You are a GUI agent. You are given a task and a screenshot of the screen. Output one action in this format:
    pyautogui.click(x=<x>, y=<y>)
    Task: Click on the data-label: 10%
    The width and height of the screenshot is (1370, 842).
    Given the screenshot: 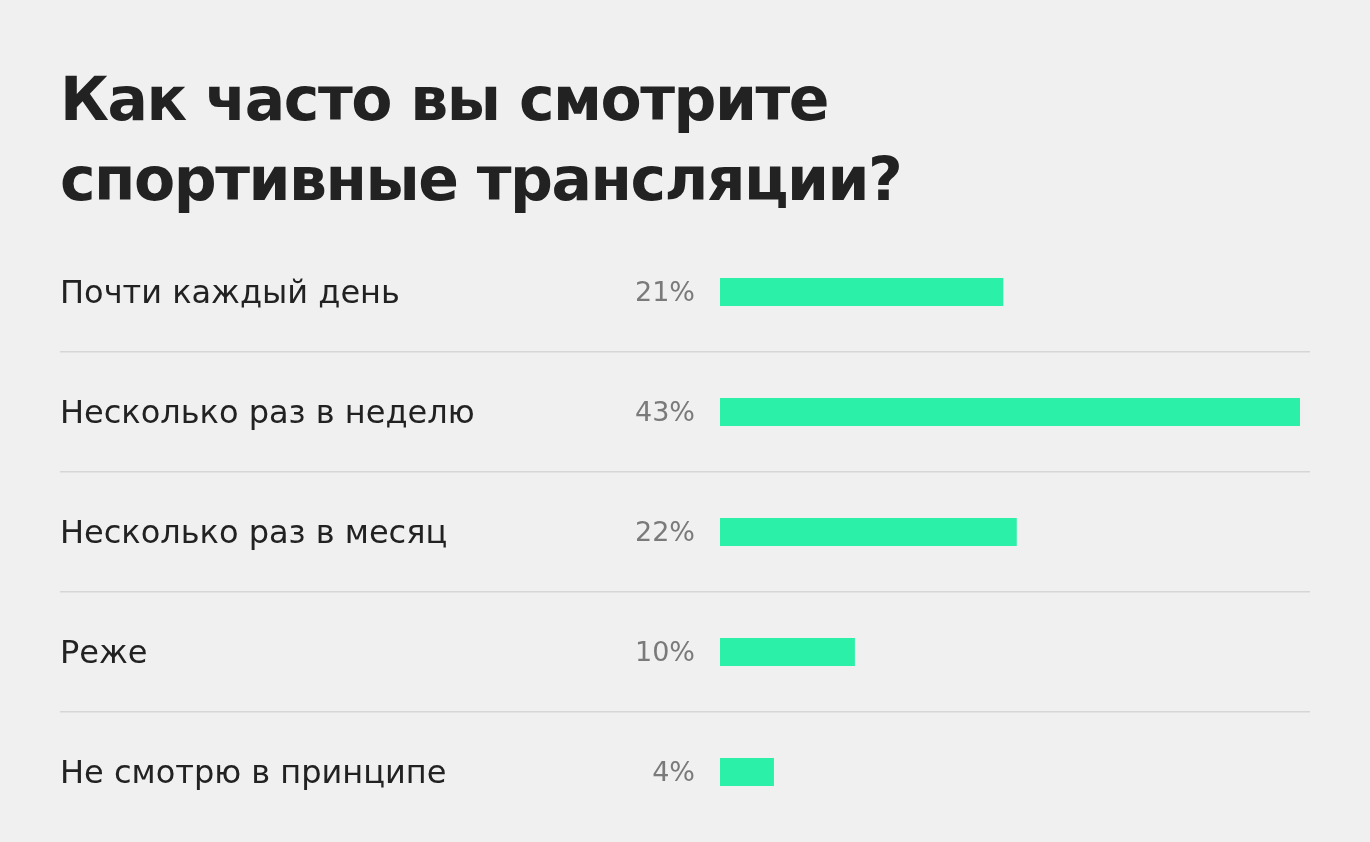 What is the action you would take?
    pyautogui.click(x=664, y=652)
    